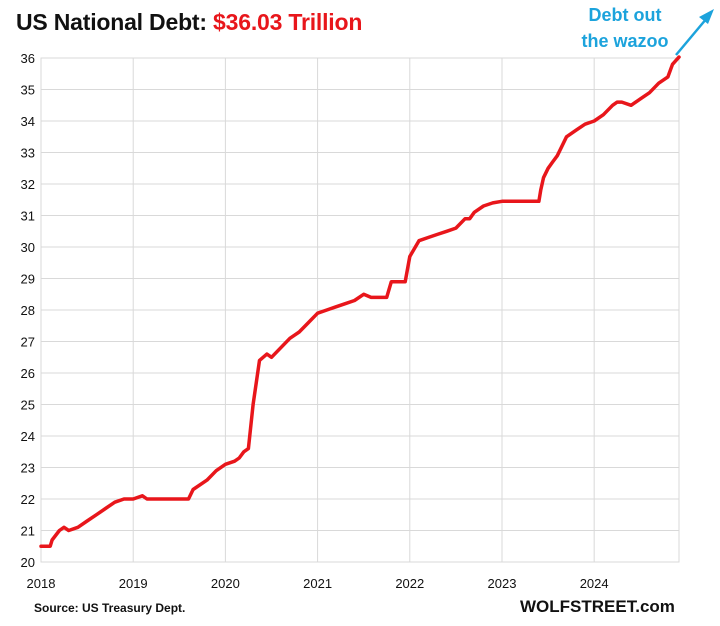 The width and height of the screenshot is (720, 626). I want to click on x-tick-label: 2021, so click(317, 583).